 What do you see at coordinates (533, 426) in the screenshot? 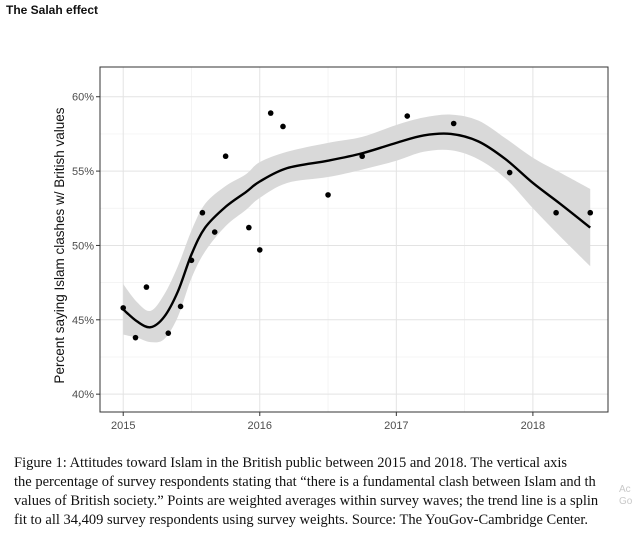
I see `x-tick-label: 2018` at bounding box center [533, 426].